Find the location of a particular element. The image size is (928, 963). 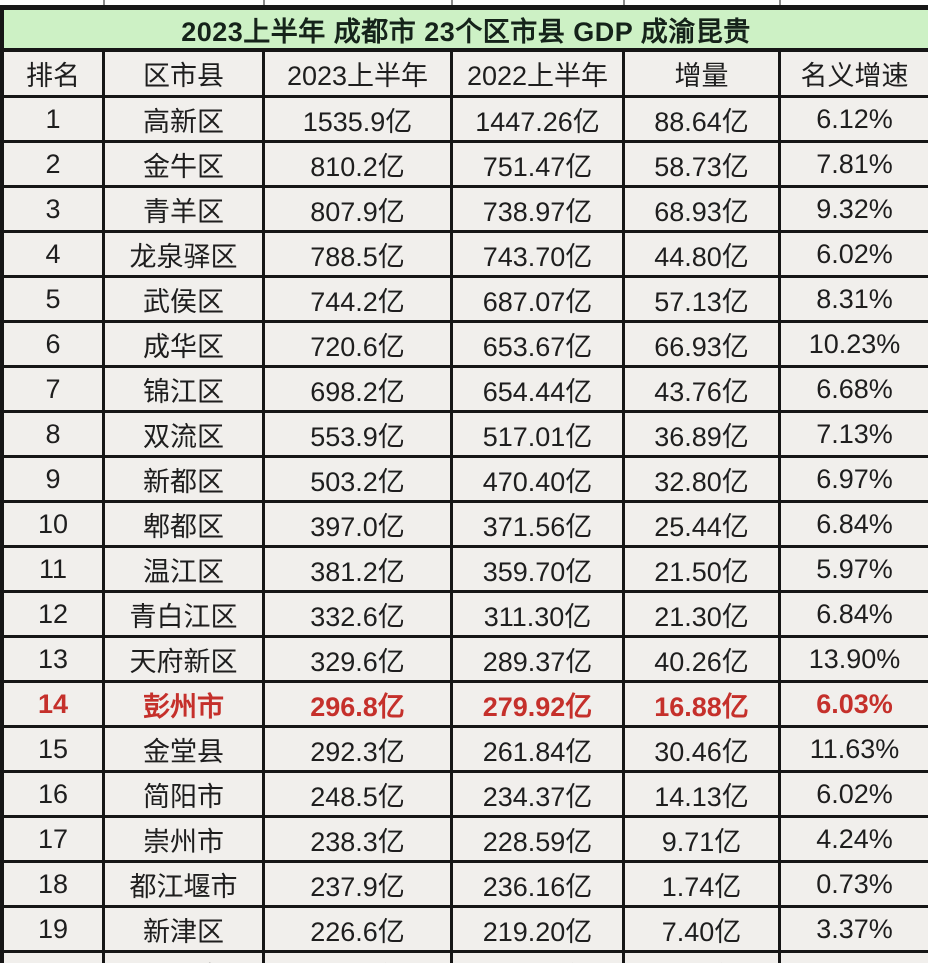

cell-growth: 6.68% is located at coordinates (854, 388).